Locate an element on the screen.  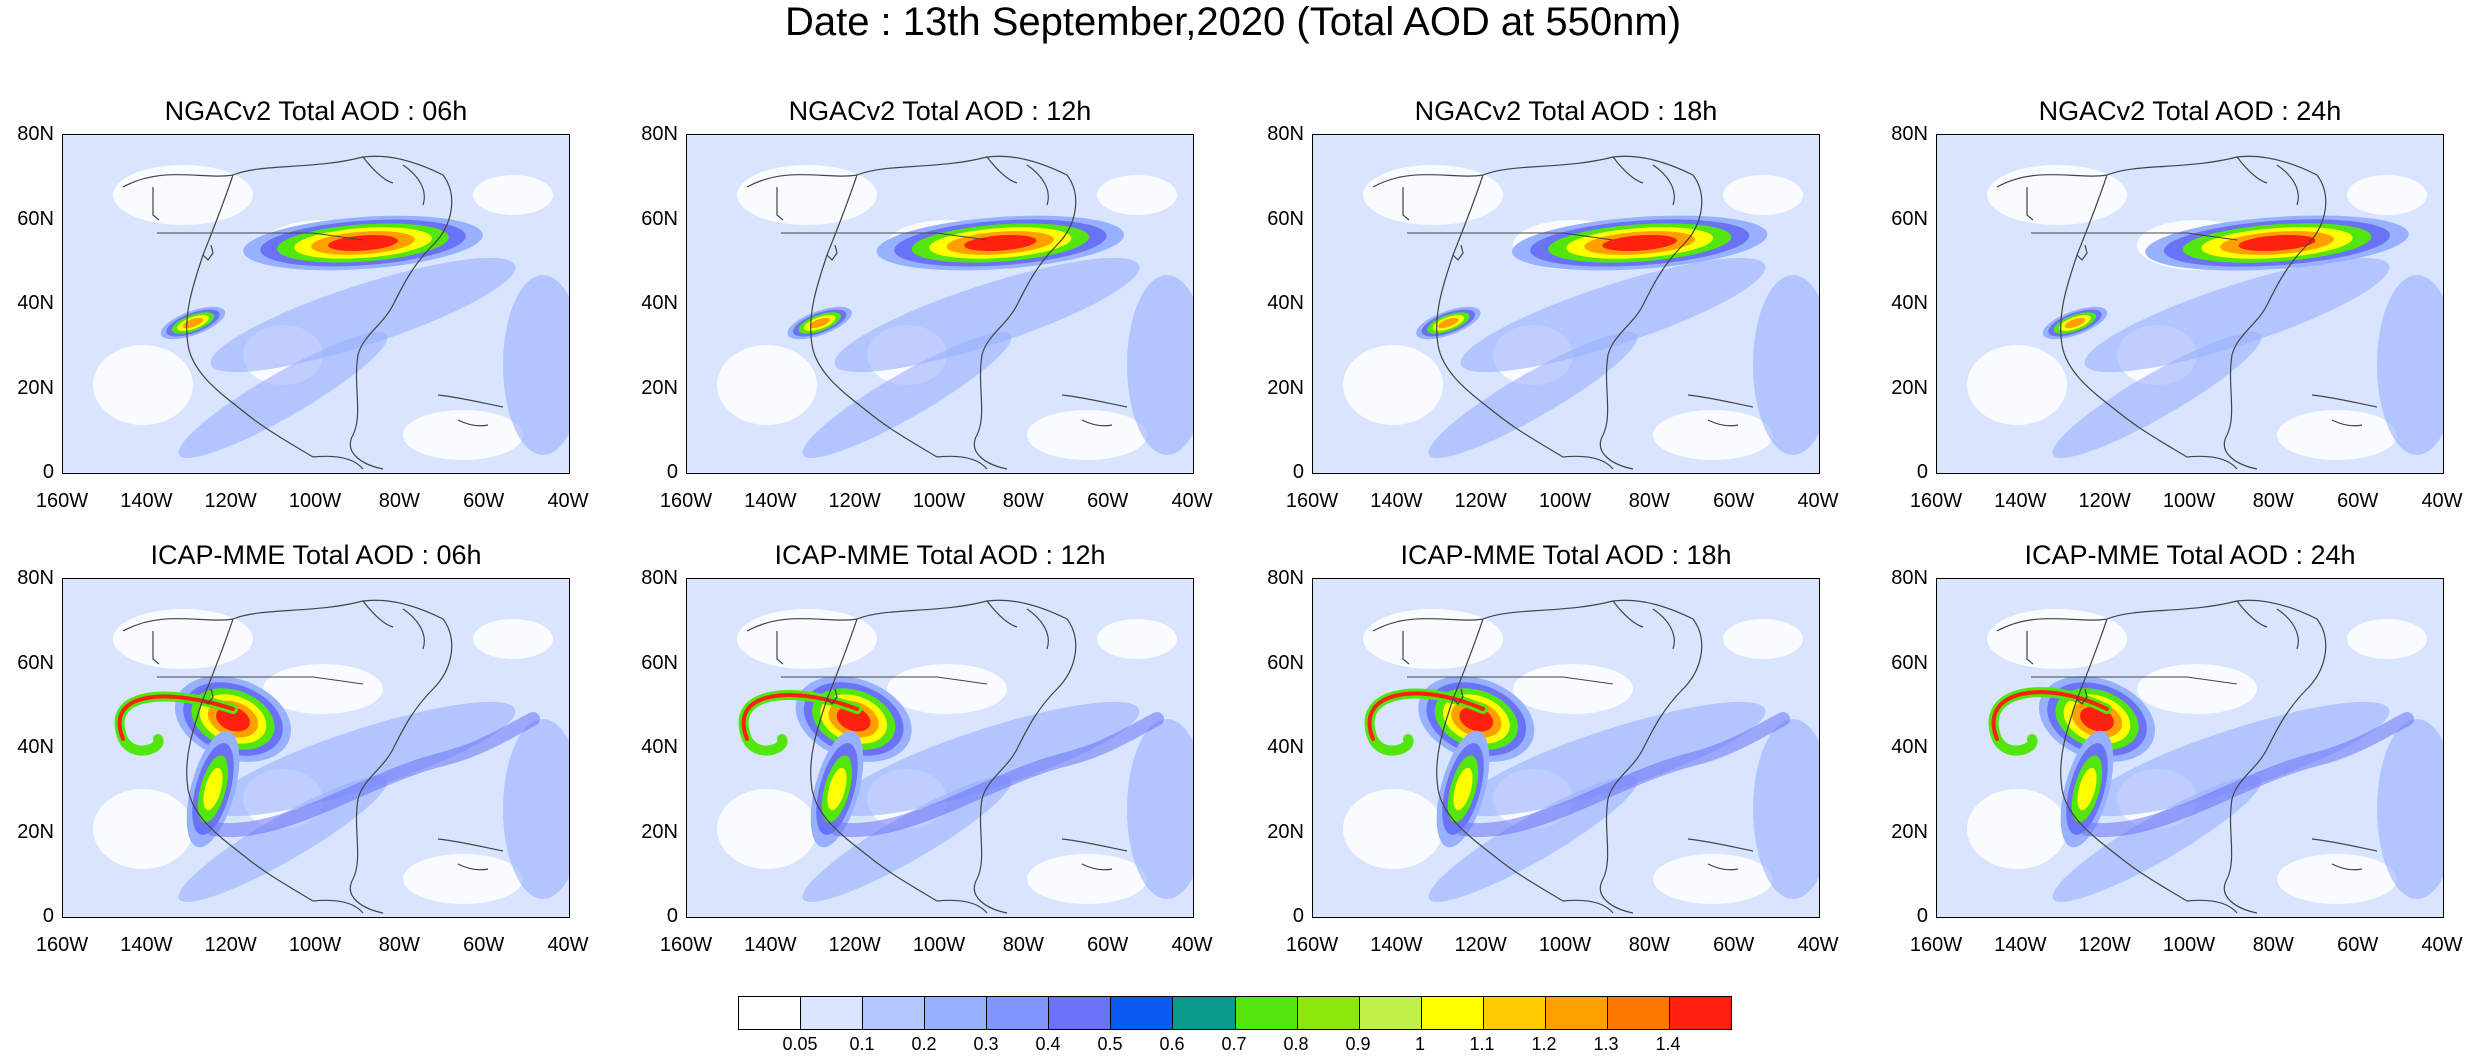
colorbar-tick-label: 0.2 is located at coordinates (924, 1044).